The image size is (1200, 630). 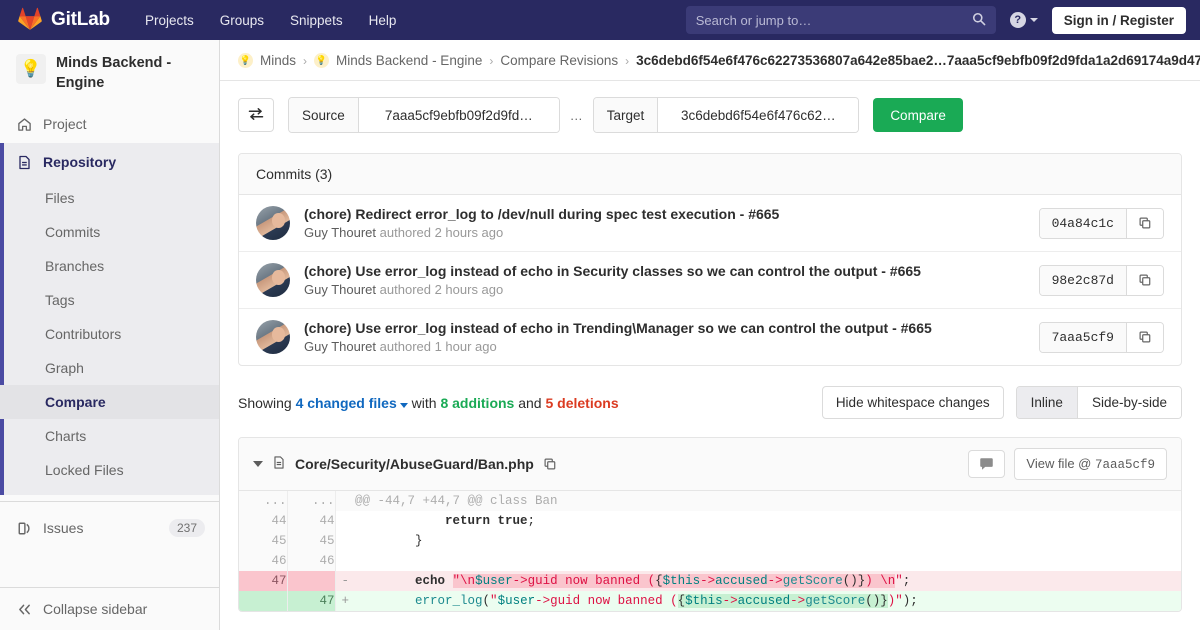 I want to click on diff-old-line-number: 46, so click(x=263, y=561).